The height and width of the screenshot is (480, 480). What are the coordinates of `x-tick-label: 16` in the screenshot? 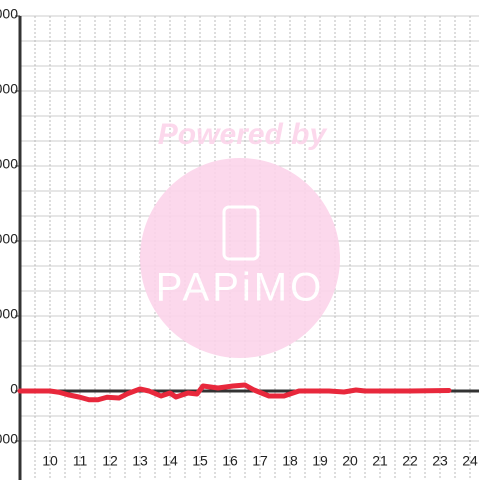 It's located at (230, 461).